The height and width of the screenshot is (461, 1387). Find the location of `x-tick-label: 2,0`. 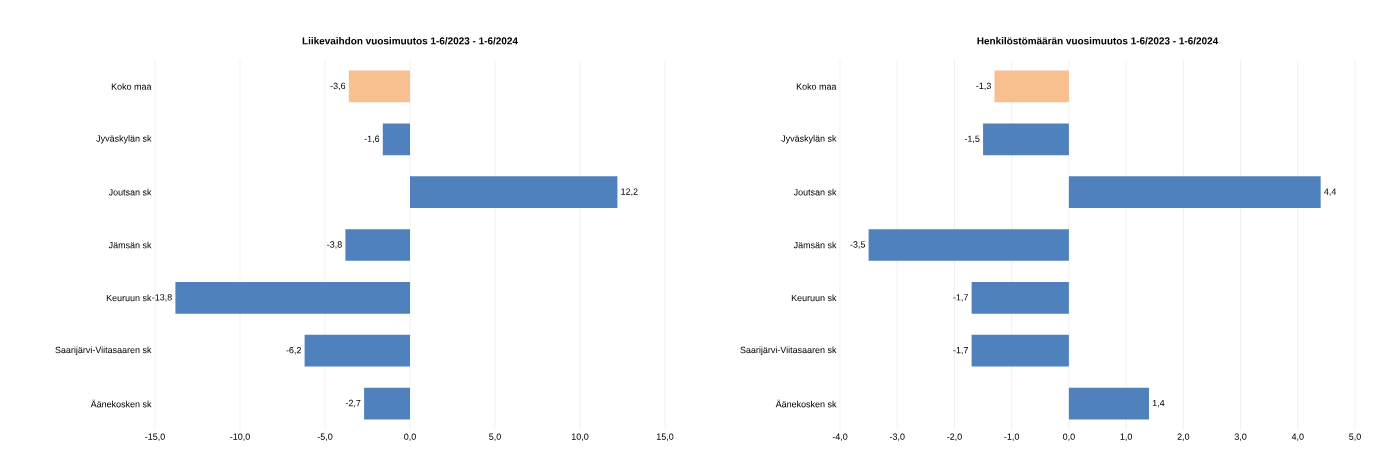

x-tick-label: 2,0 is located at coordinates (1183, 437).